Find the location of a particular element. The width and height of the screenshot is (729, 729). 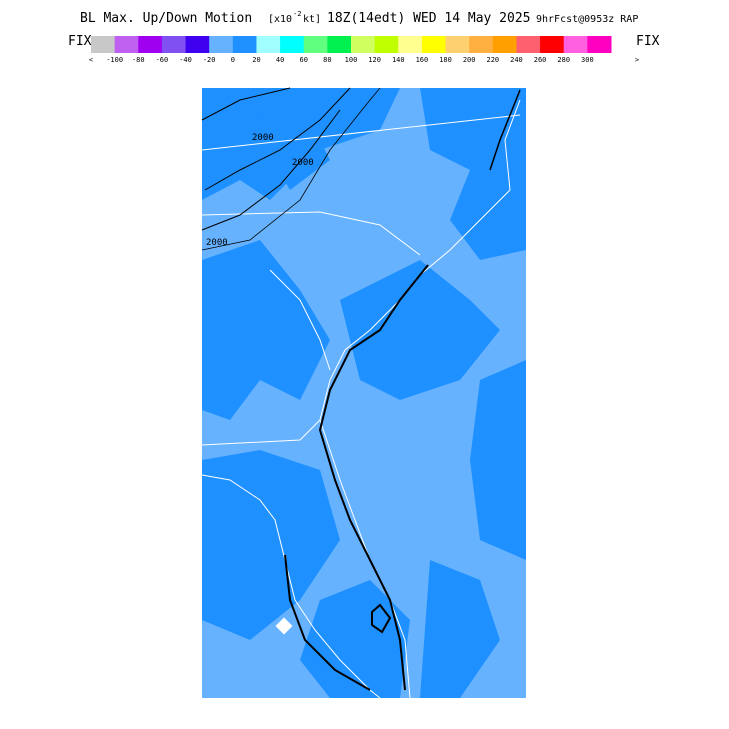

legend-label: 40 is located at coordinates (280, 60).